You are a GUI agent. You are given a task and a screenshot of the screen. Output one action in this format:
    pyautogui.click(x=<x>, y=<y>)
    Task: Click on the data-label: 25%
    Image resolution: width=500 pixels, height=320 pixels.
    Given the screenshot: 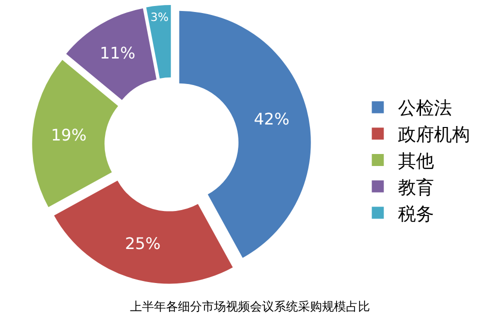 What is the action you would take?
    pyautogui.click(x=142, y=244)
    